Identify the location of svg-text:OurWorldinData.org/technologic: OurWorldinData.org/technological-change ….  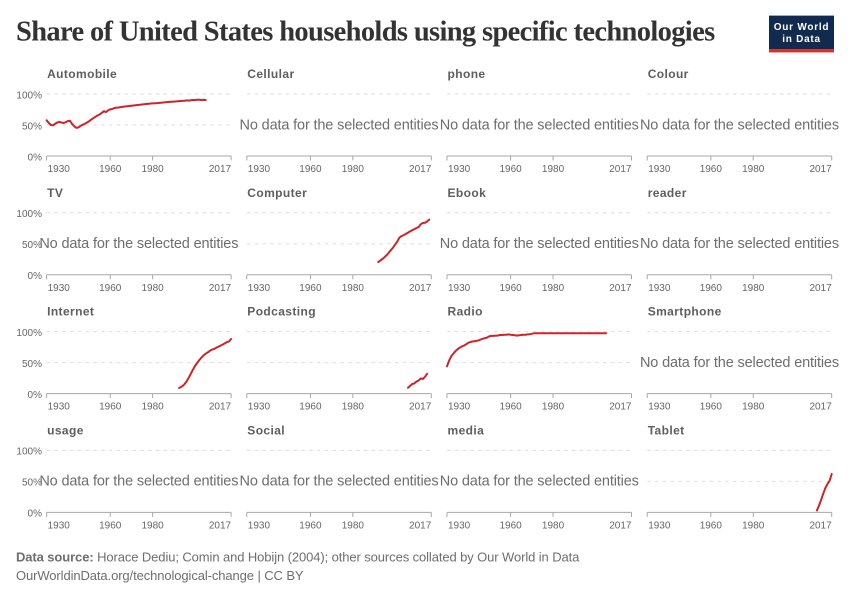
(160, 575).